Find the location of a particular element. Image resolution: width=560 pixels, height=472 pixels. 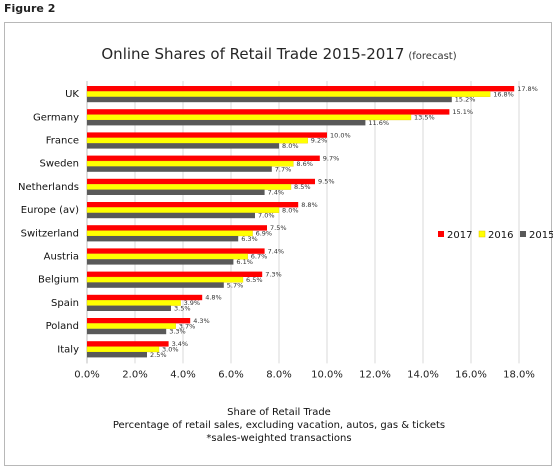

figure-label: Figure 2 is located at coordinates (30, 8).